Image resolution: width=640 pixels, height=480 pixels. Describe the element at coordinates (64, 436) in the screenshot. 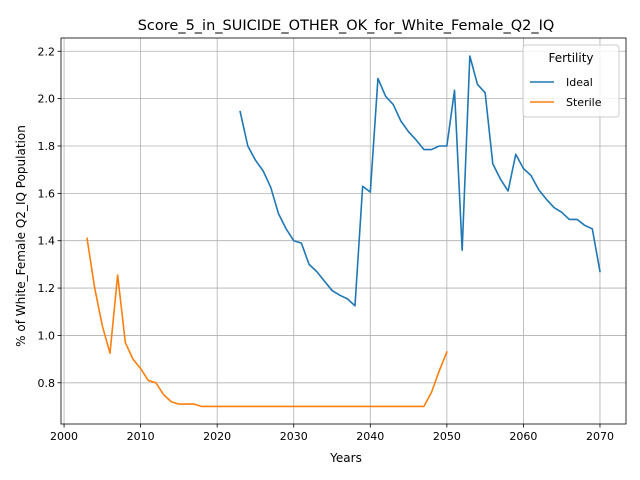

I see `x-tick-label: 2000` at that location.